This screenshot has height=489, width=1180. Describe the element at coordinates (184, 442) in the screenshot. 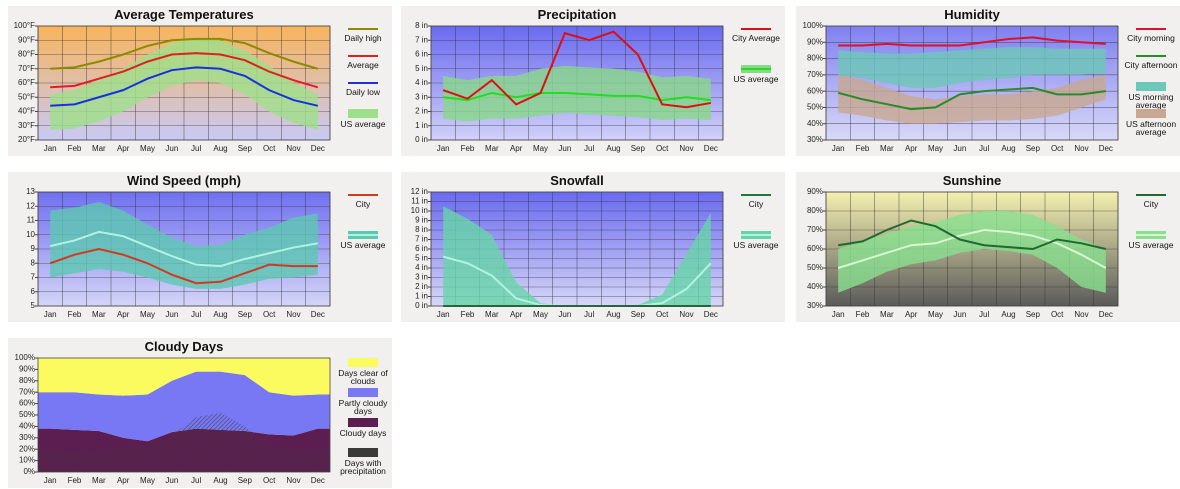

I see `stacked-area` at that location.